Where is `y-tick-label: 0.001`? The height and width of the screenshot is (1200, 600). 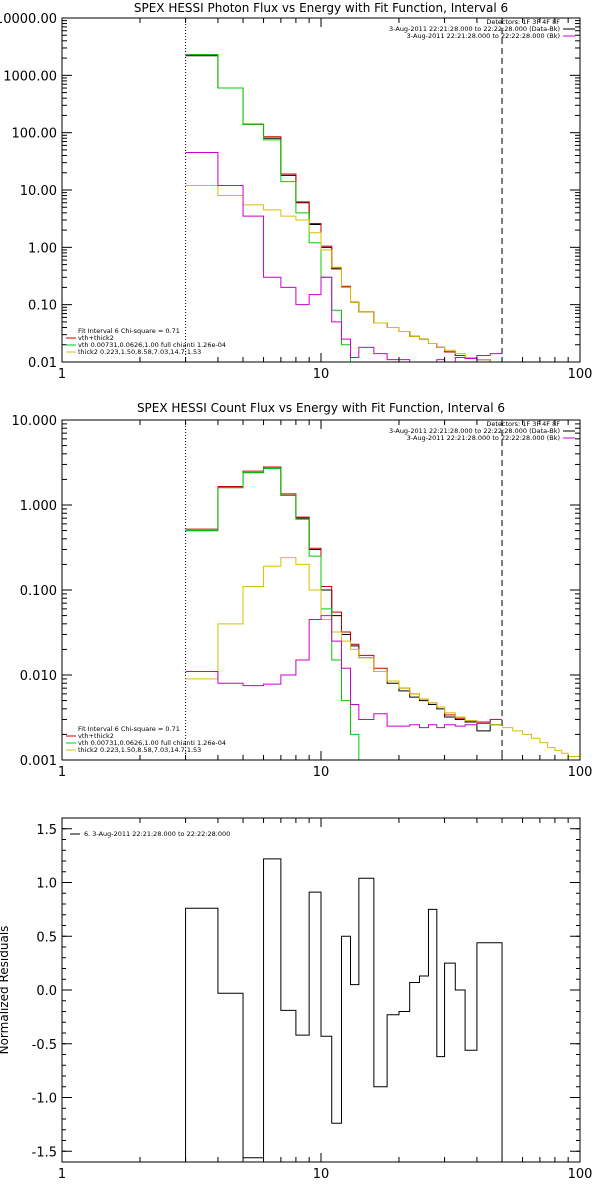
y-tick-label: 0.001 is located at coordinates (38, 761).